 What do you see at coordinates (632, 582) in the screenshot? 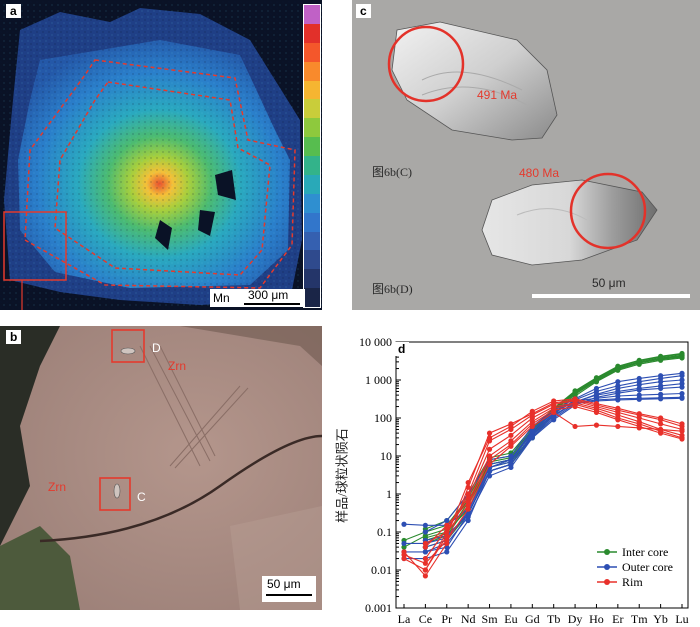
I see `legend-label: Rim` at bounding box center [632, 582].